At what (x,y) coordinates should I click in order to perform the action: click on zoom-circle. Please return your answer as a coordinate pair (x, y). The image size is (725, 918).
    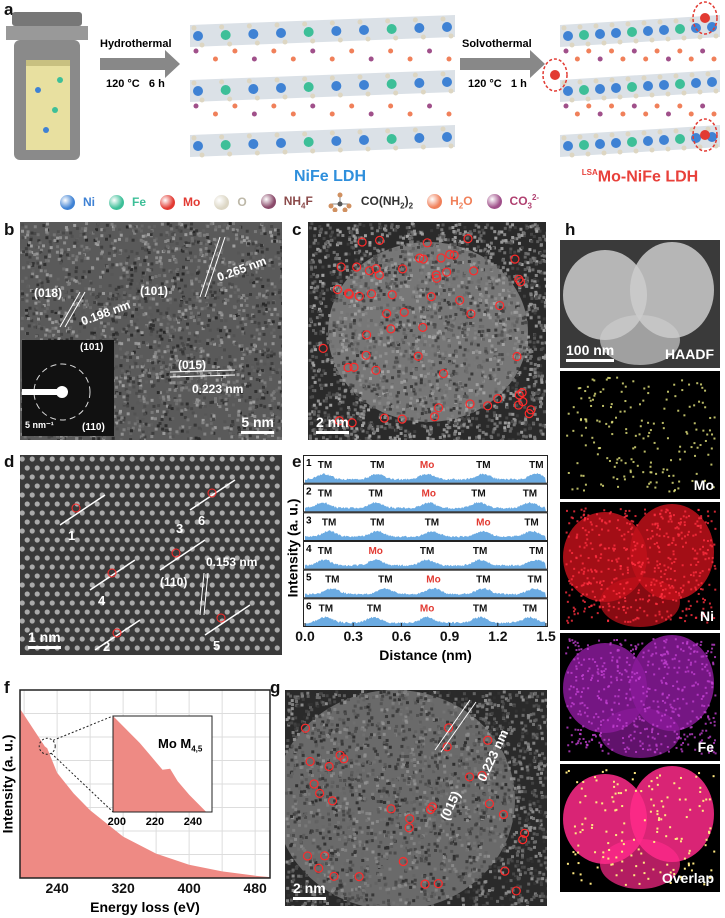
    Looking at the image, I should click on (47, 746).